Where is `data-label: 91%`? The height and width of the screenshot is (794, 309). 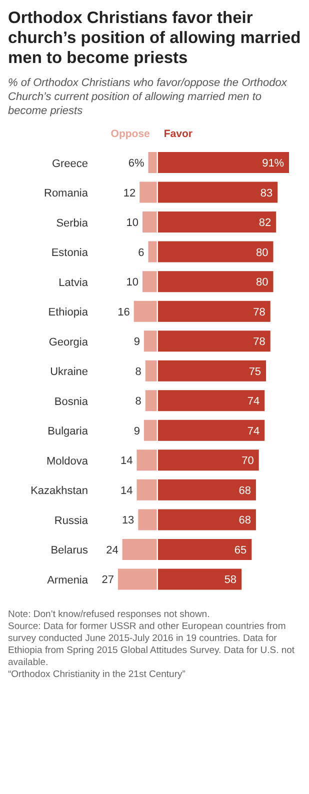 data-label: 91% is located at coordinates (273, 164).